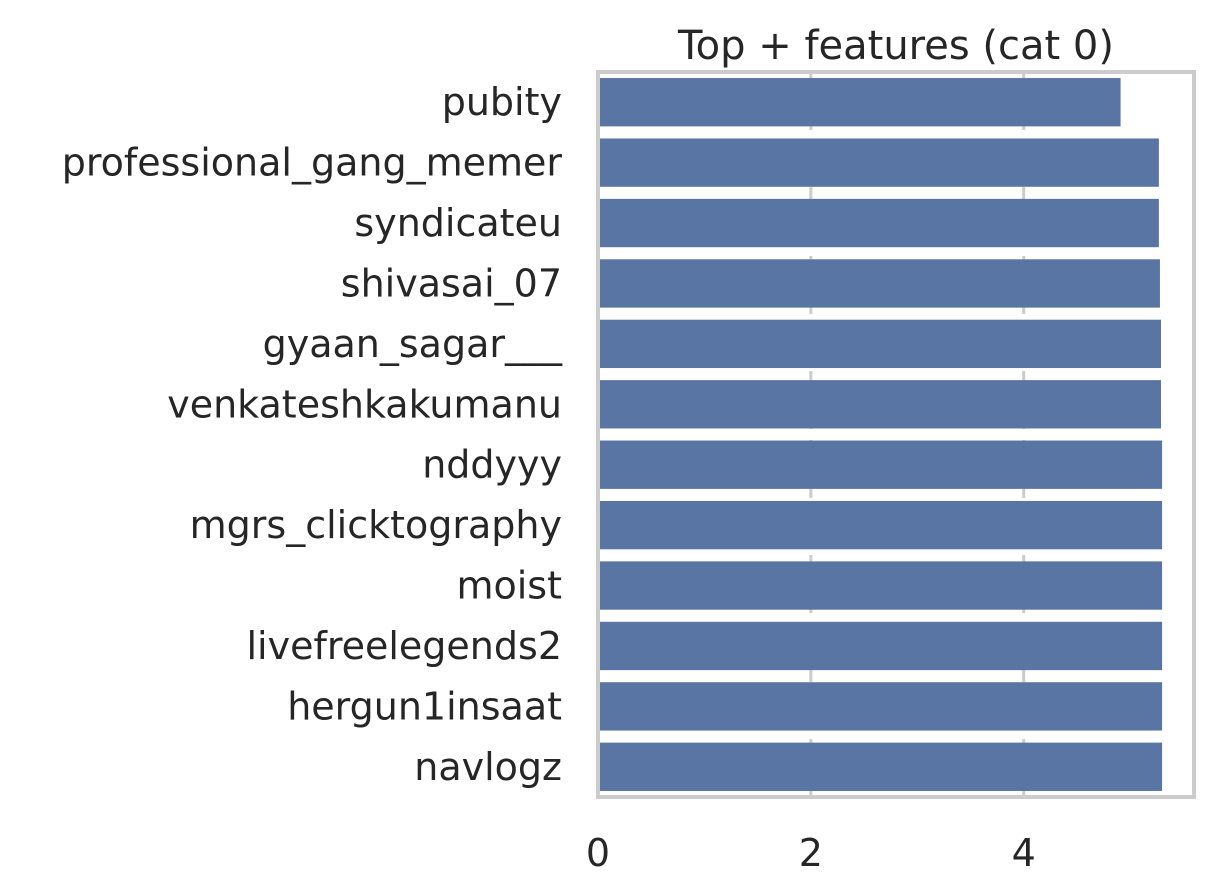 The image size is (1212, 894). Describe the element at coordinates (880, 404) in the screenshot. I see `bar-venkateshkakumanu` at that location.